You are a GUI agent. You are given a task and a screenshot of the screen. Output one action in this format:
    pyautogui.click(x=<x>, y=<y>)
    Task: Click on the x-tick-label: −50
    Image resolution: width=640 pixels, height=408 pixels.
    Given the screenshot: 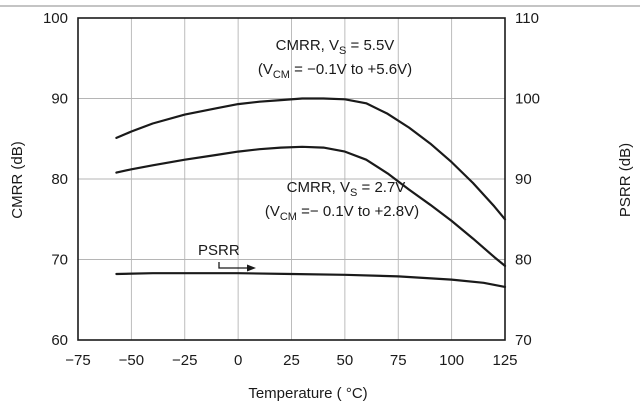 What is the action you would take?
    pyautogui.click(x=131, y=360)
    